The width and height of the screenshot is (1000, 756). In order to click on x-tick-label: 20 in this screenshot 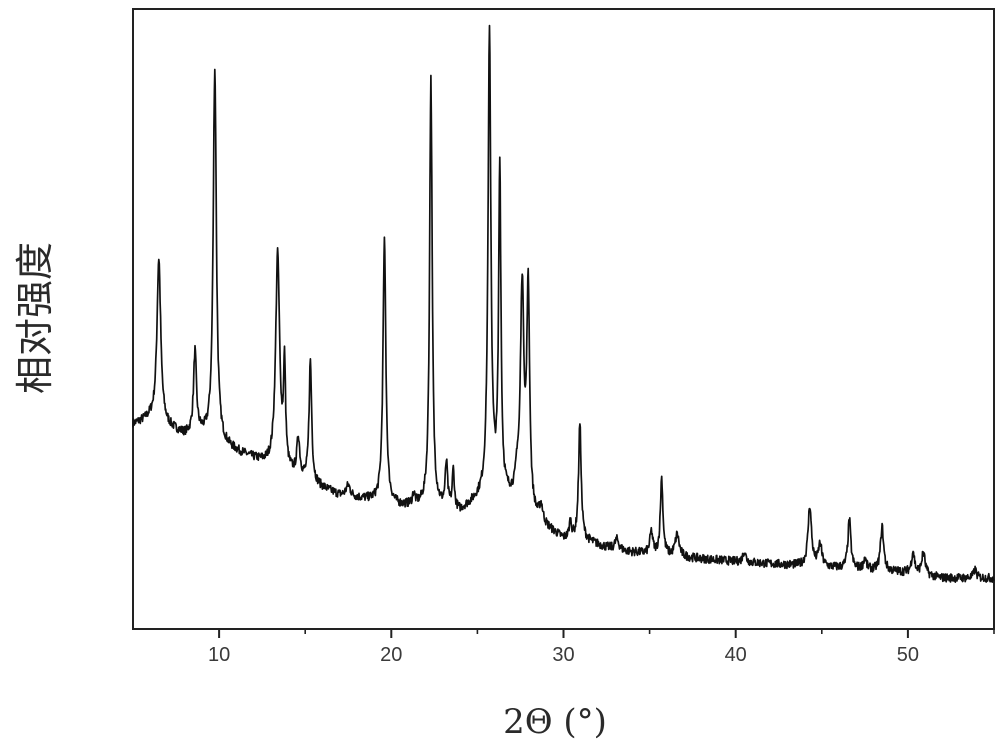, I will do `click(391, 655)`.